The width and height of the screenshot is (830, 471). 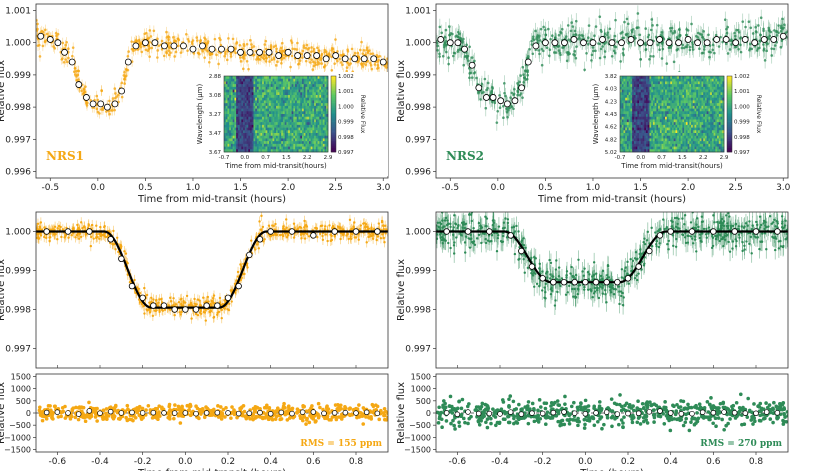 I want to click on colorbar-label: Relative Flux, so click(x=362, y=114).